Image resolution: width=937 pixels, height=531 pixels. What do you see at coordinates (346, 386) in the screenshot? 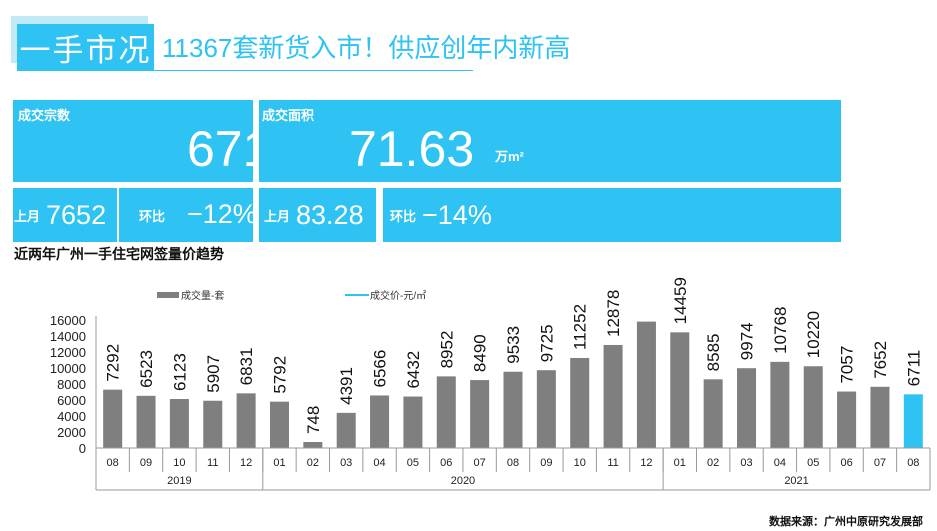
I see `bar-data-label: 4391` at bounding box center [346, 386].